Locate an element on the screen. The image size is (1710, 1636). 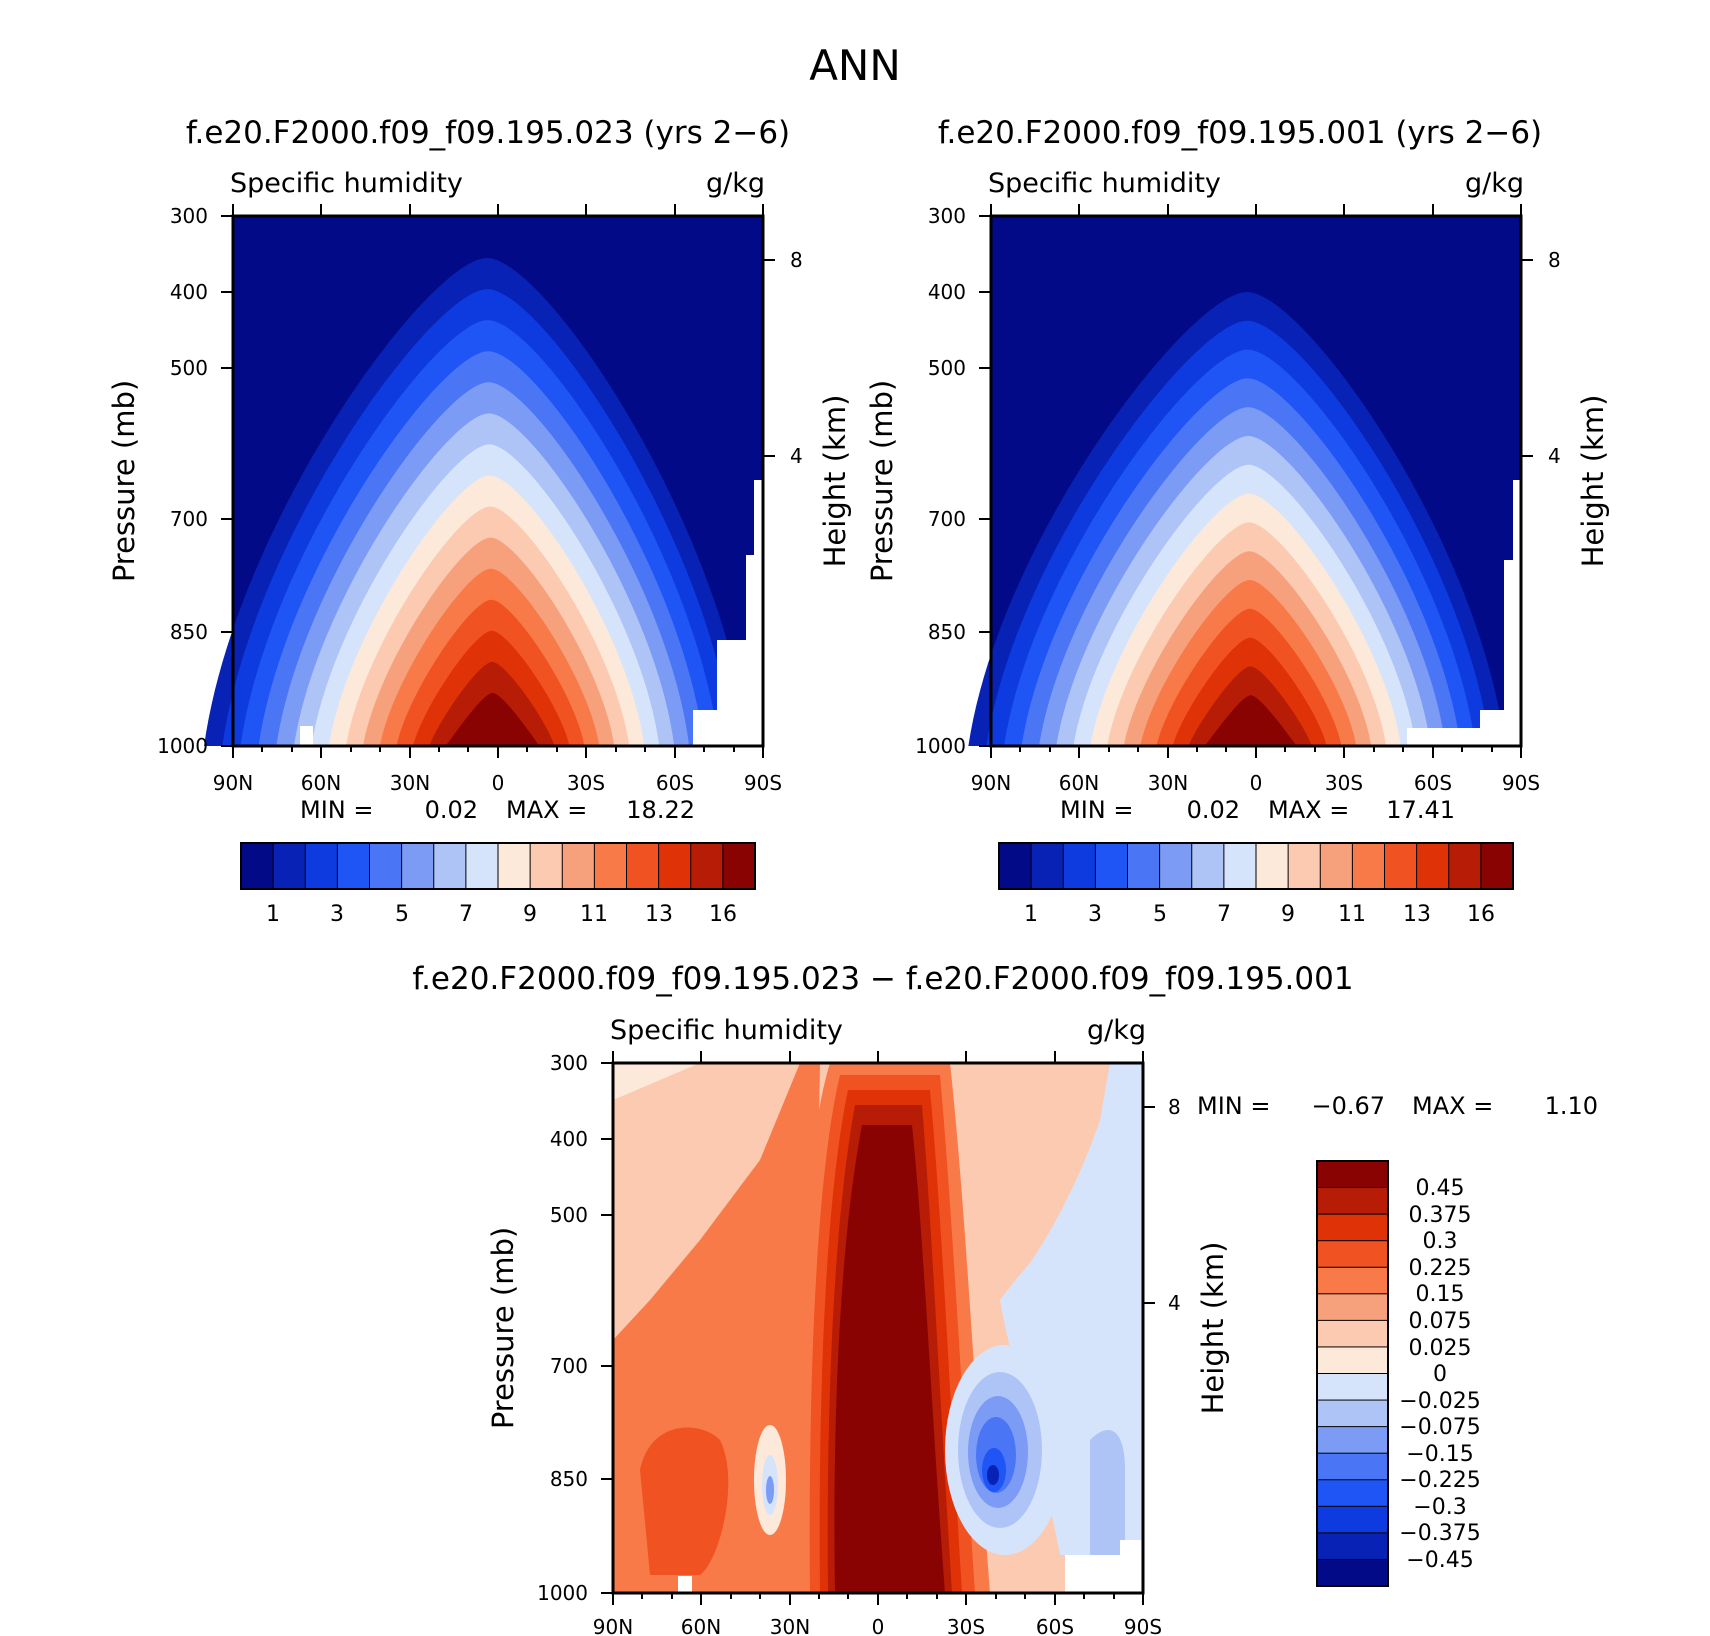
y-tick-label: 500 is located at coordinates (947, 368).